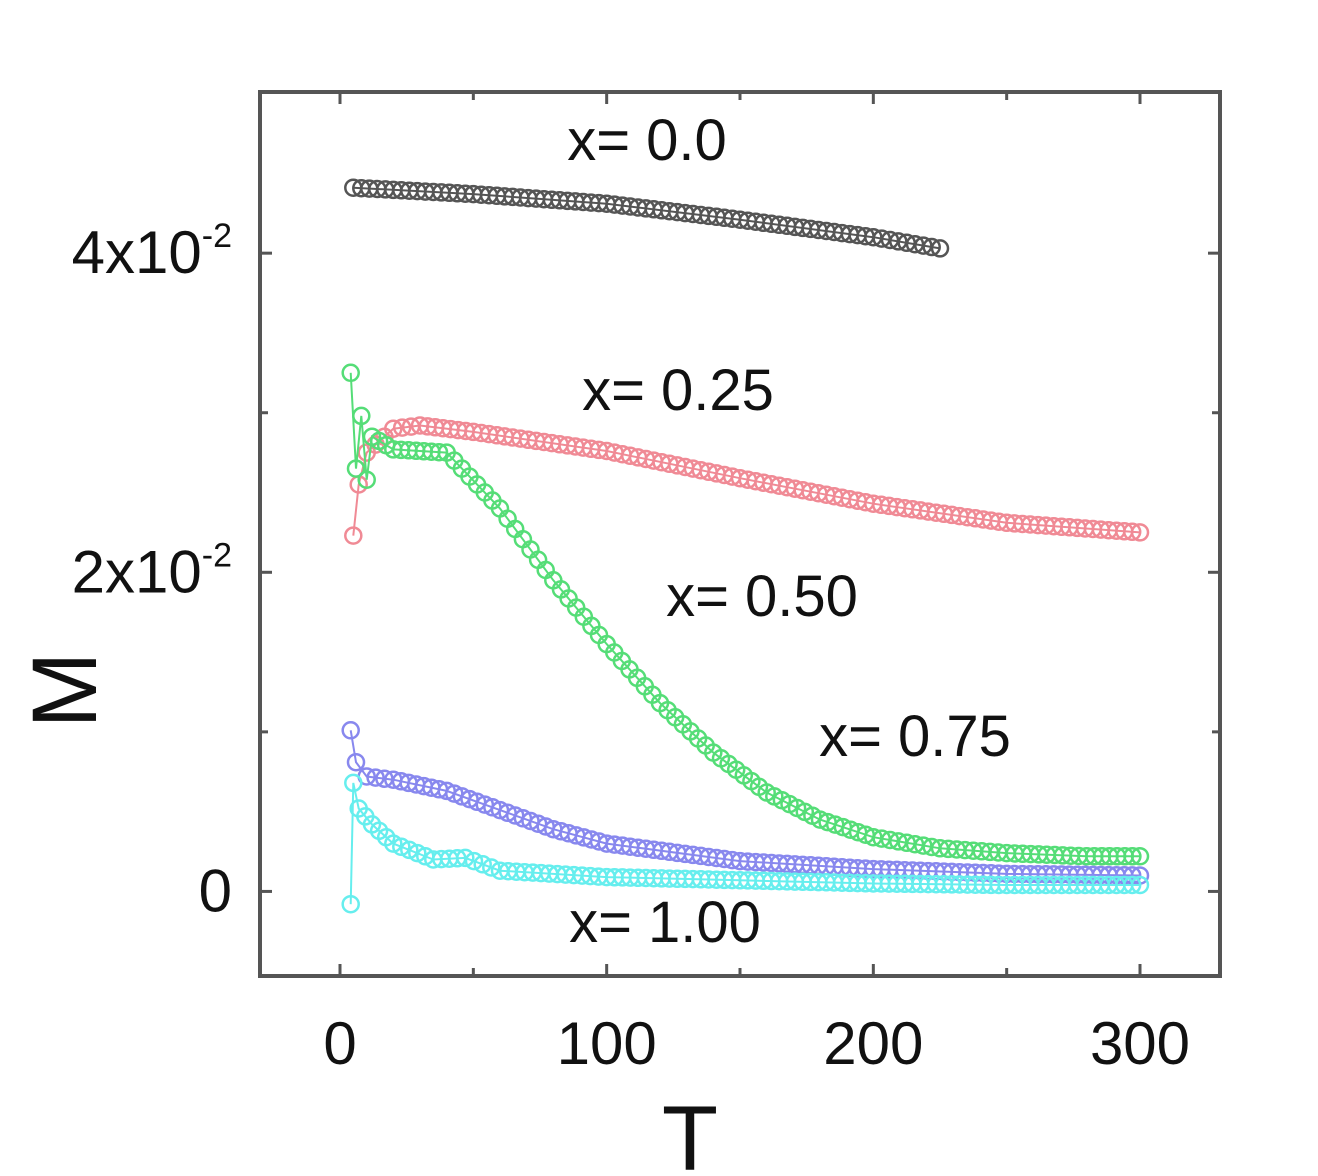 The width and height of the screenshot is (1318, 1176). Describe the element at coordinates (607, 1043) in the screenshot. I see `x-tick-label: 100` at that location.